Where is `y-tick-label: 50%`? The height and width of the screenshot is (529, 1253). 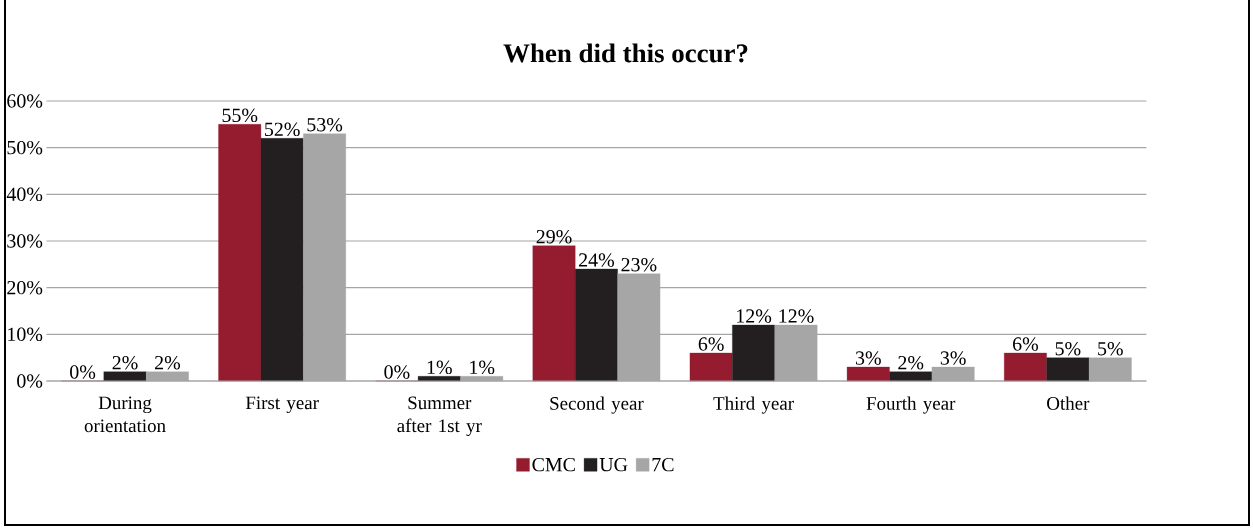
y-tick-label: 50% is located at coordinates (25, 147).